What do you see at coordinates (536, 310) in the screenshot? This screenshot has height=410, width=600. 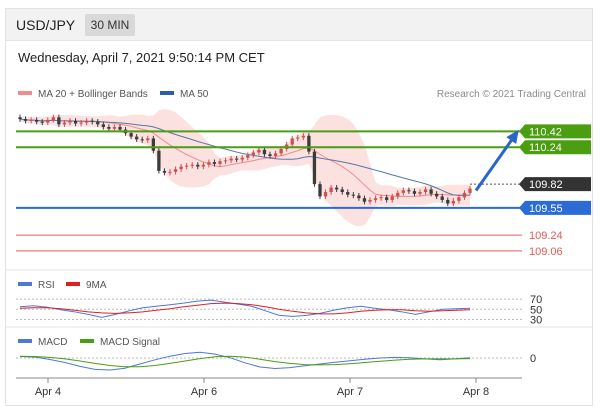 I see `rsi-tick: 50` at bounding box center [536, 310].